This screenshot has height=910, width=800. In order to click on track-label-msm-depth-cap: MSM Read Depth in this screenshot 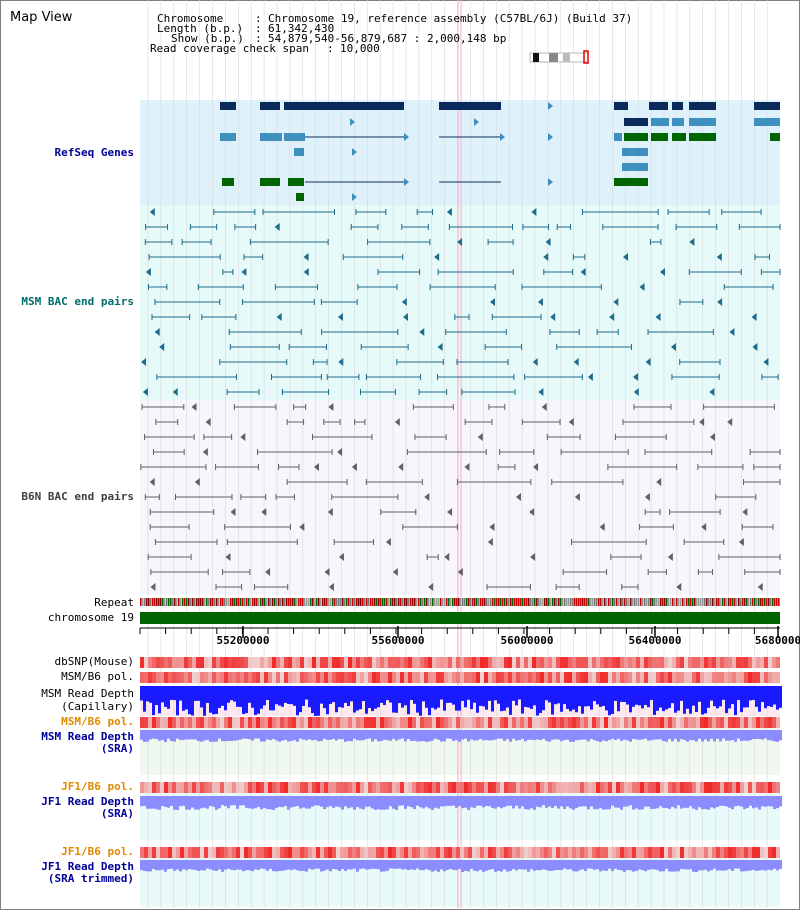, I will do `click(87, 693)`.